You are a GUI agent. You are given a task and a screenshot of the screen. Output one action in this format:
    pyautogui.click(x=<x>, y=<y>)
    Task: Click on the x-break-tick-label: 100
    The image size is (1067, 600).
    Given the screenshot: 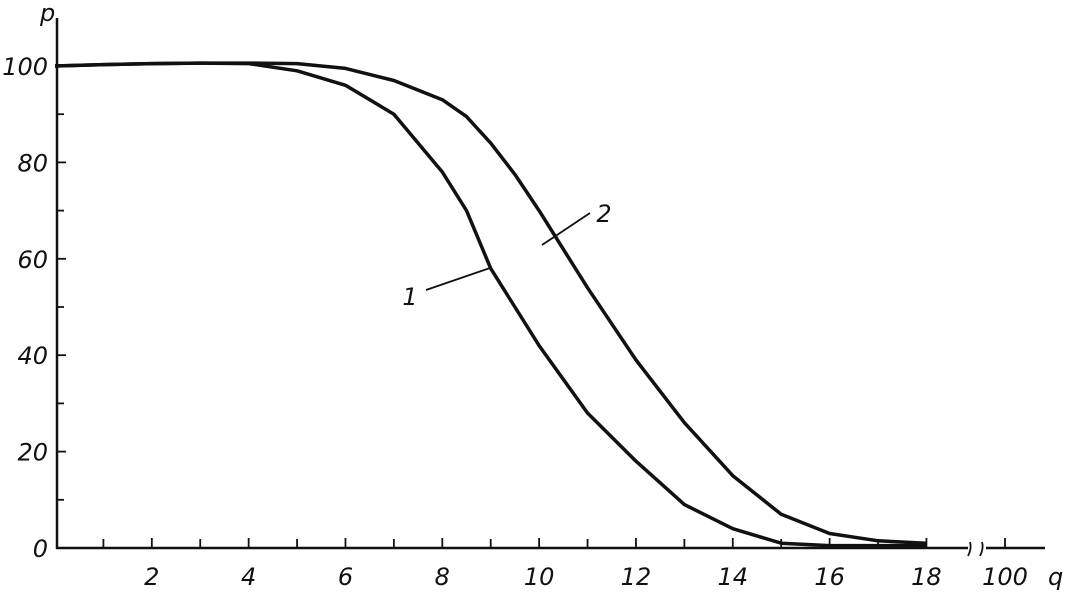 What is the action you would take?
    pyautogui.click(x=1005, y=577)
    